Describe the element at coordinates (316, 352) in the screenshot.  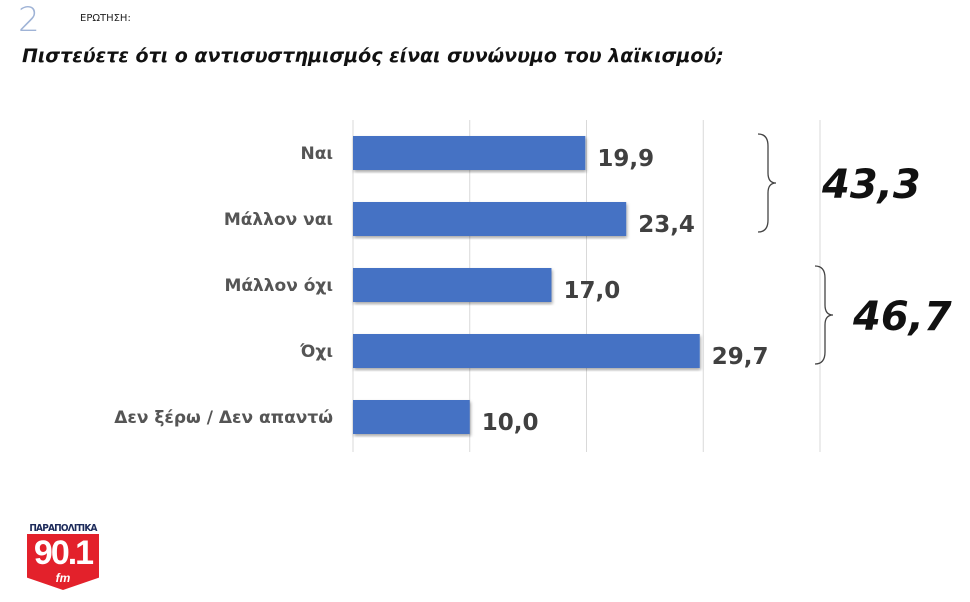
I see `category-label: Όχι` at that location.